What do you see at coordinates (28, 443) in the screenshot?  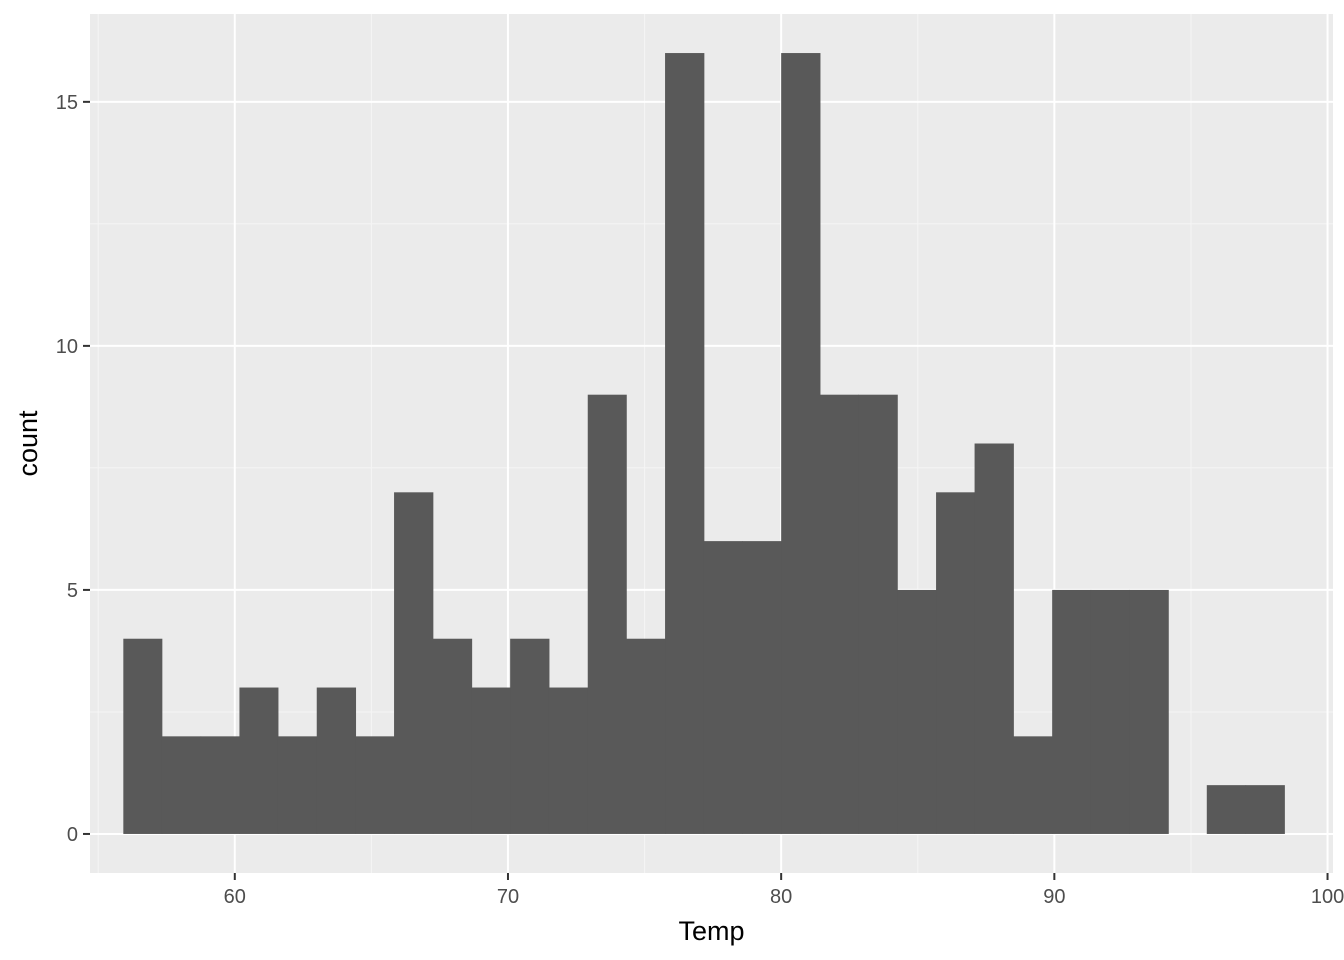 I see `y-axis-title: count` at bounding box center [28, 443].